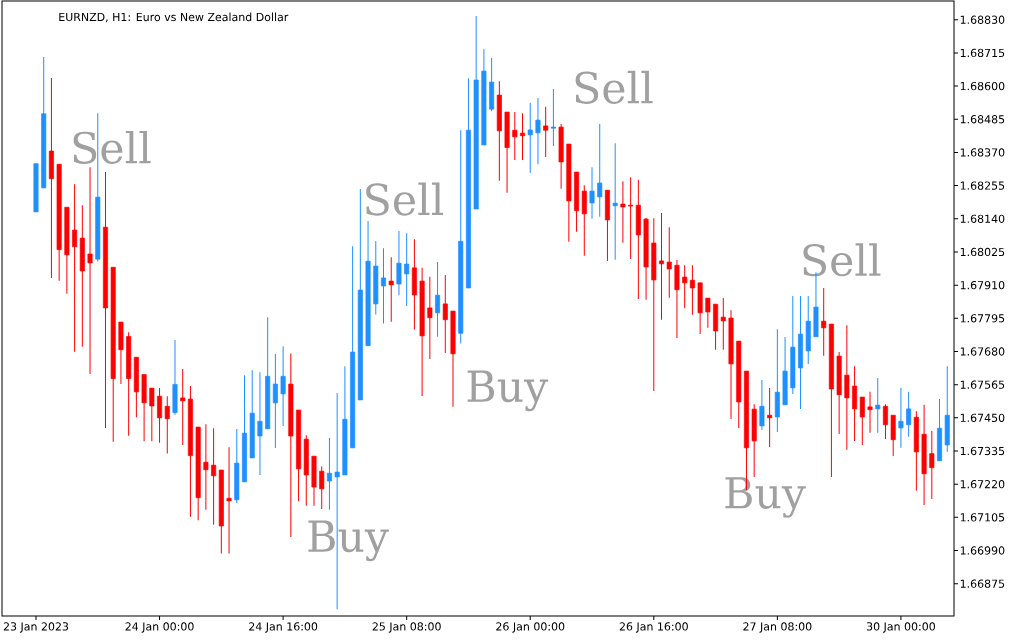 The image size is (1024, 640). Describe the element at coordinates (530, 627) in the screenshot. I see `x-tick-label: 26 Jan 00:00` at that location.